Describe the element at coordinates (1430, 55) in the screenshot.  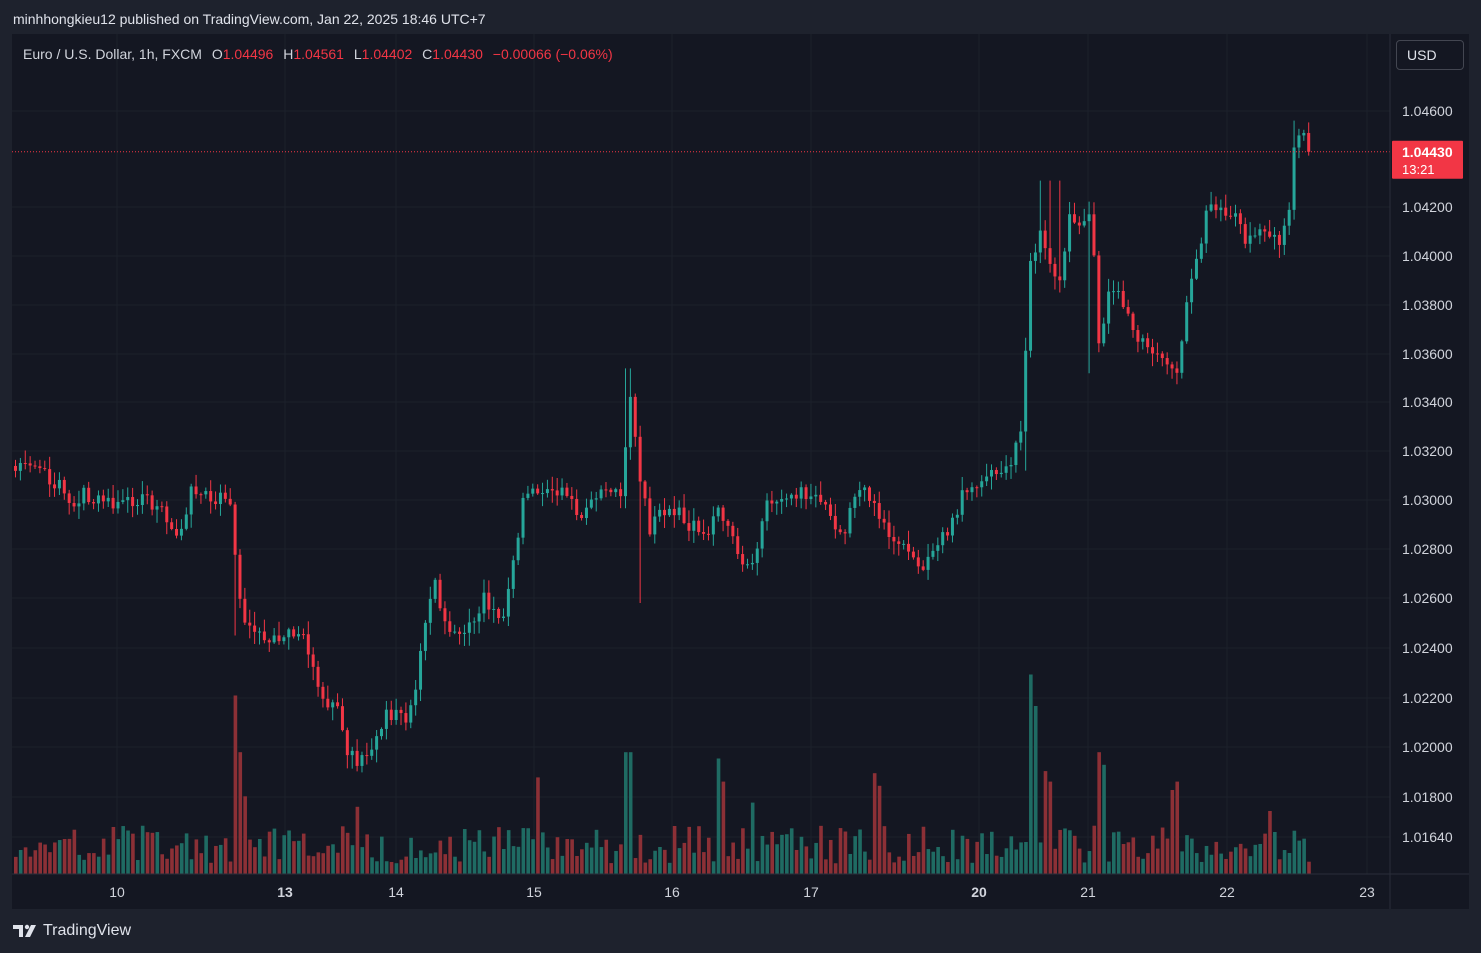
I see `currency-button: USD` at that location.